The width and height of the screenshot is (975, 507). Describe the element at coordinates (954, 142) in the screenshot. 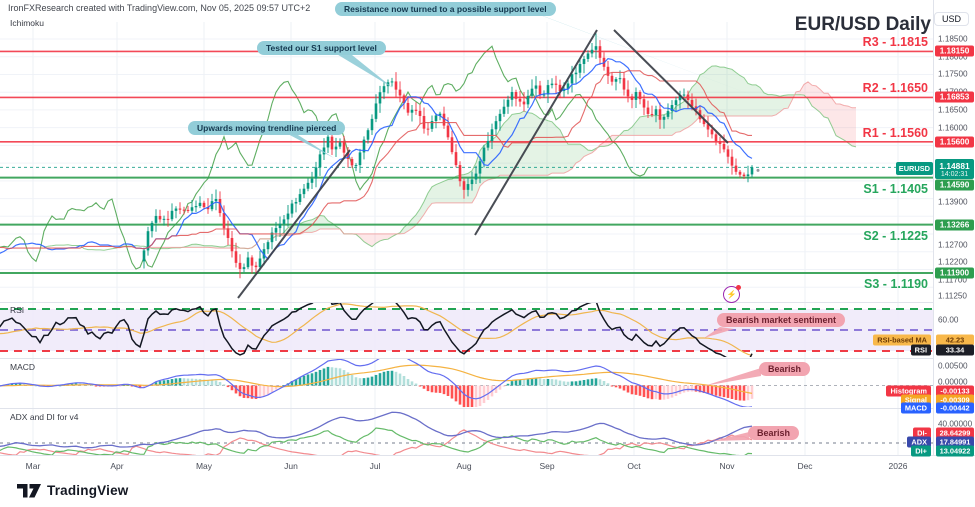

I see `level-badge-r1: 1.15600` at that location.